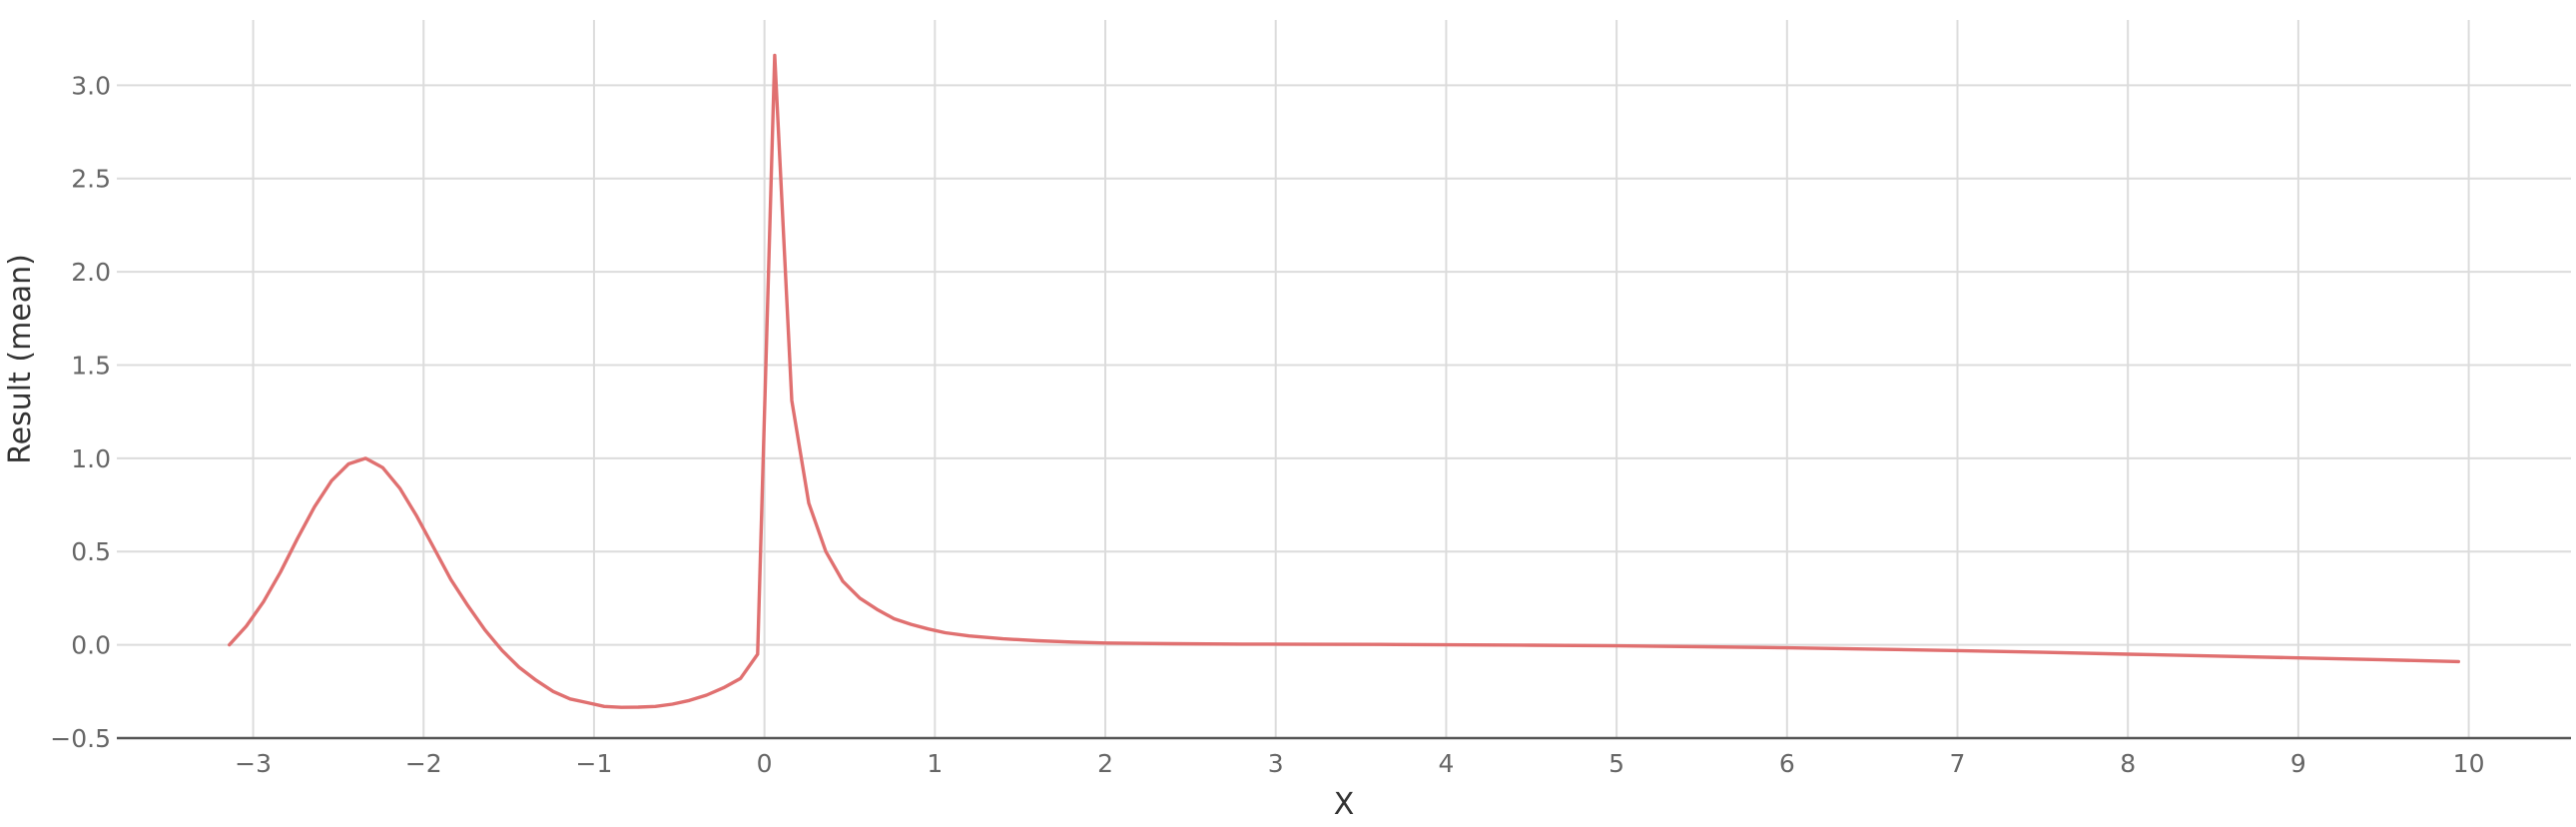 The image size is (2576, 827). Describe the element at coordinates (1616, 763) in the screenshot. I see `x-tick-label: 5` at that location.